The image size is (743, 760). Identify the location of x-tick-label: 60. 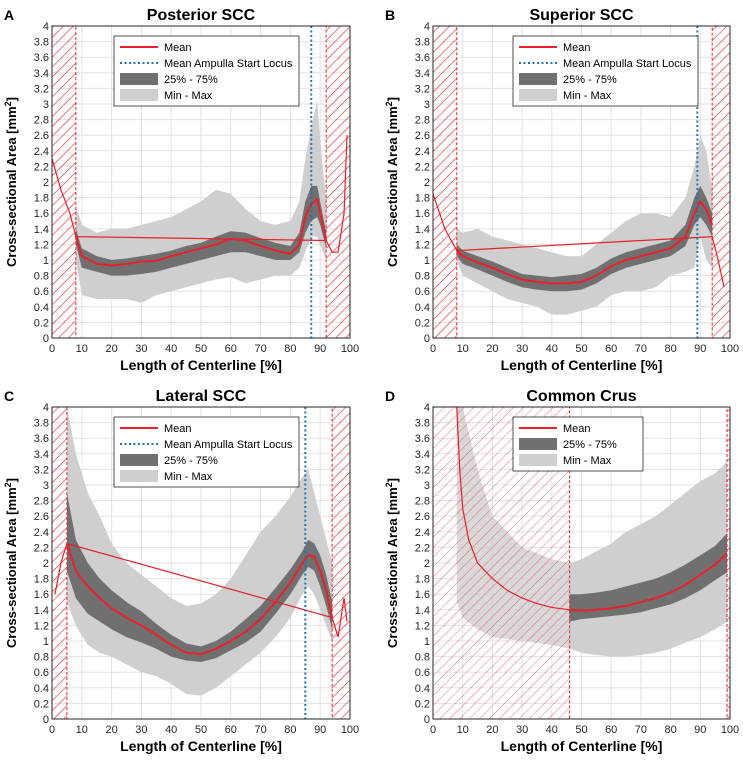
(611, 349).